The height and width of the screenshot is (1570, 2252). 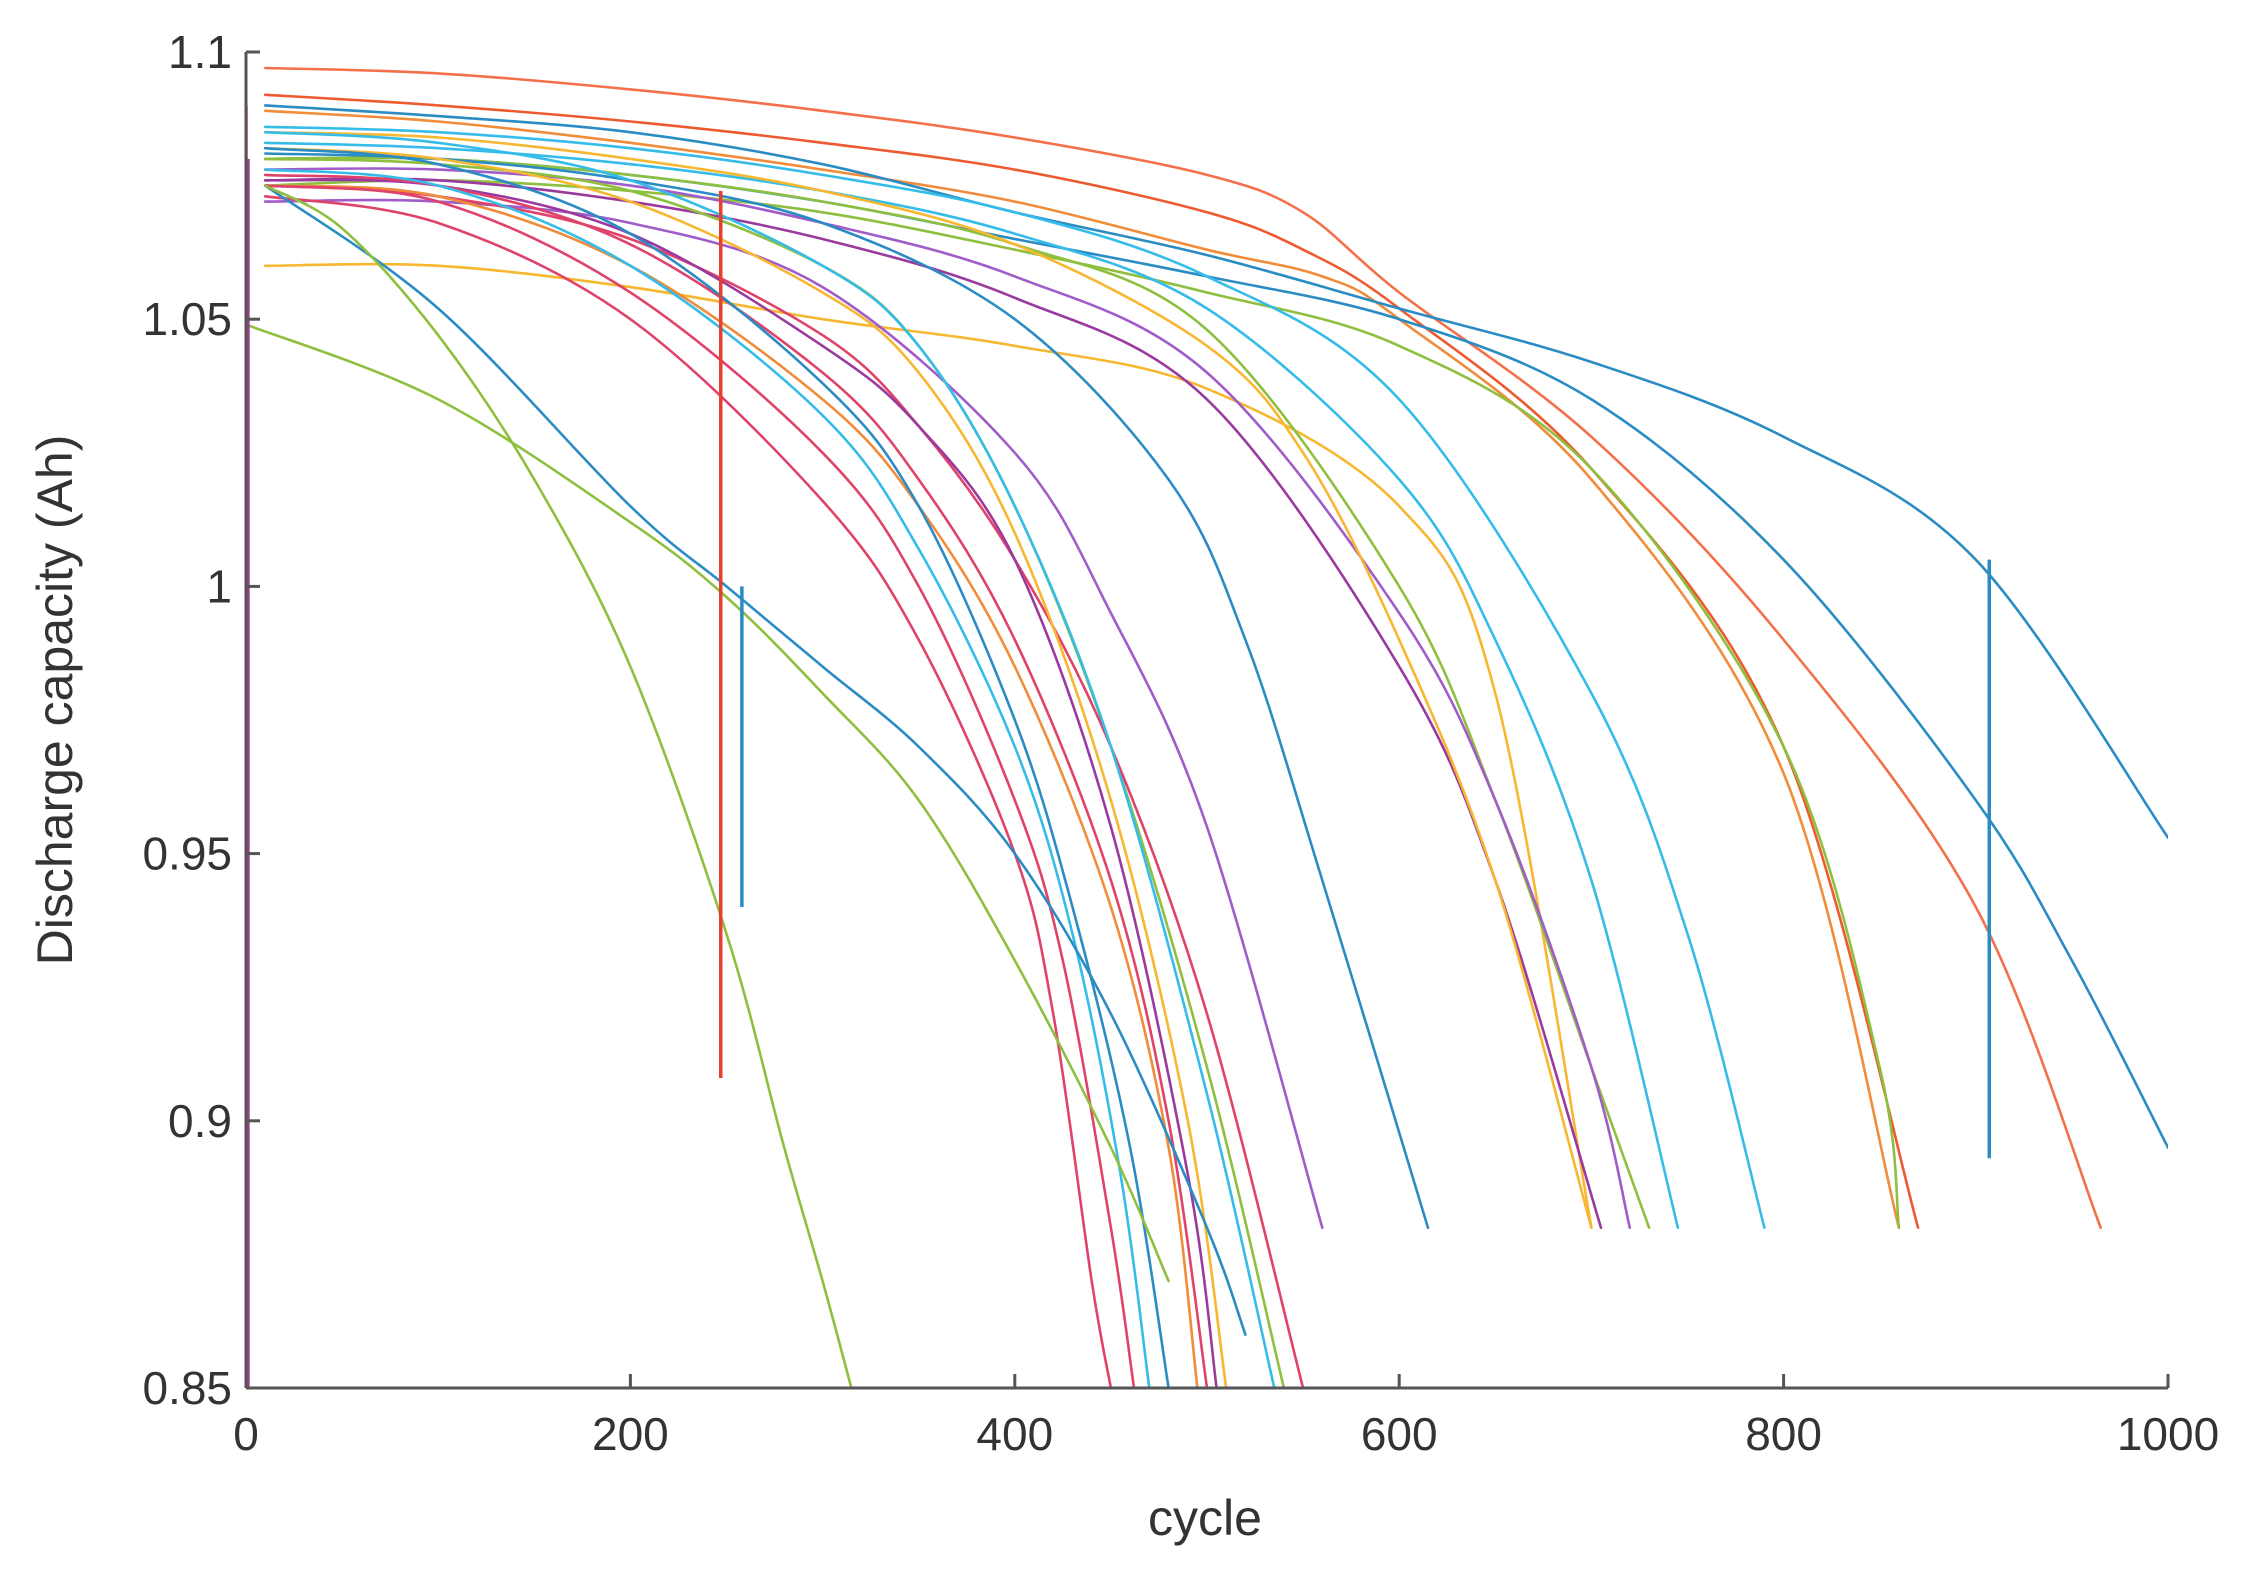 I want to click on x-tick-label: 400, so click(x=1014, y=1434).